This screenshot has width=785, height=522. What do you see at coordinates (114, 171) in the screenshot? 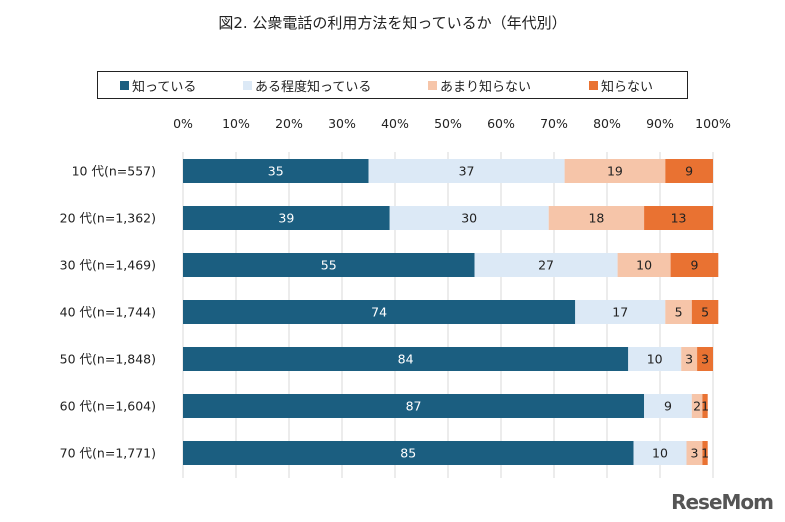
I see `y-category-label: 10 代(n=557)` at bounding box center [114, 171].